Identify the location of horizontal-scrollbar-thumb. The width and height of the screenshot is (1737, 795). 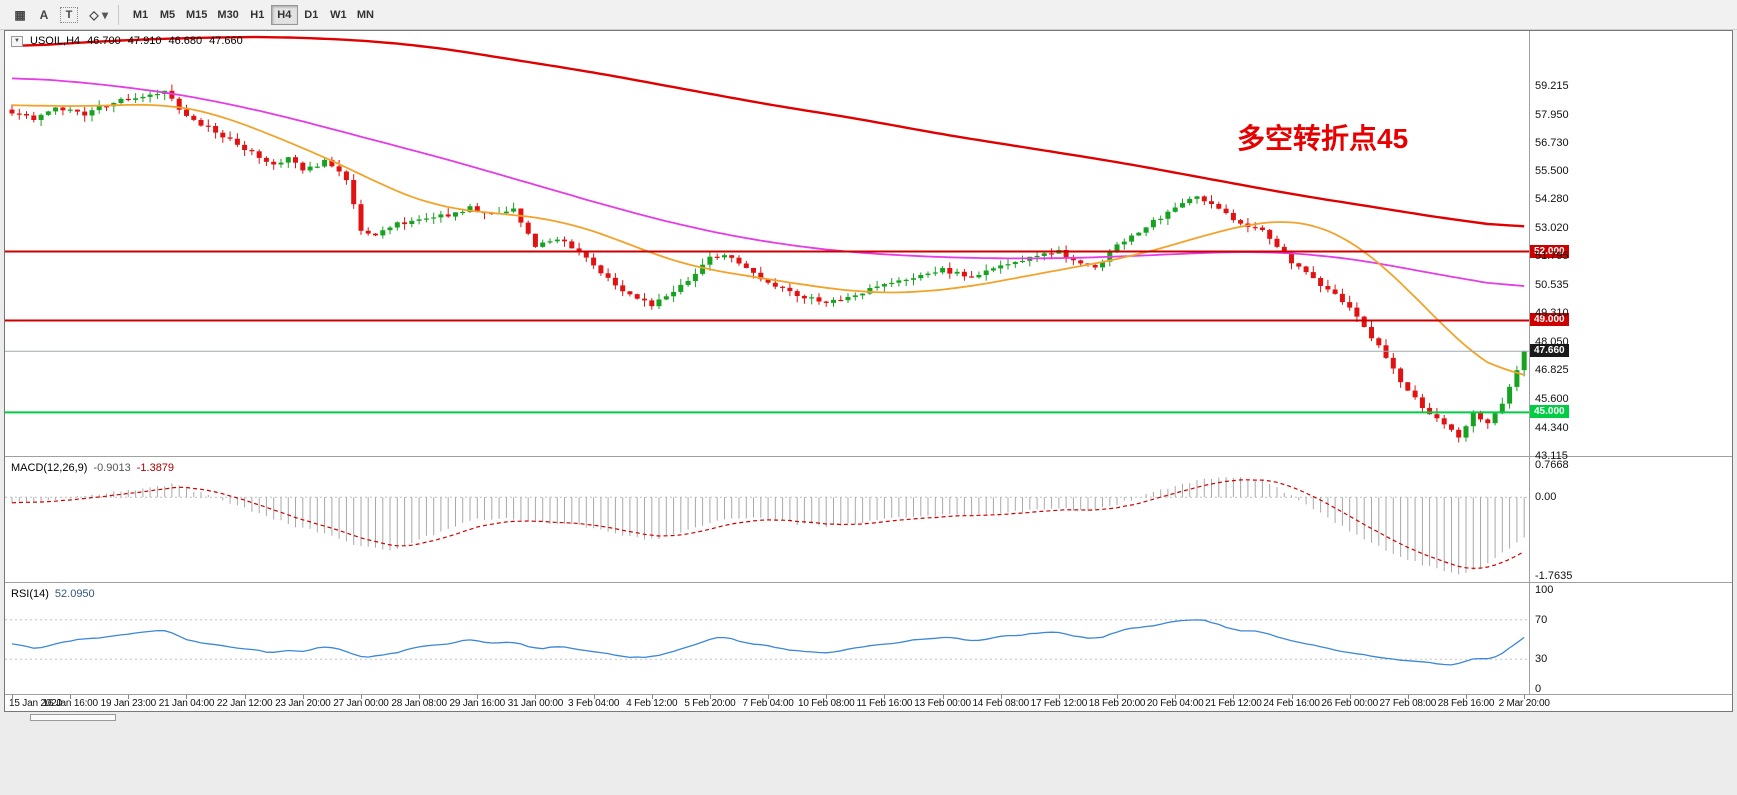
(73, 717).